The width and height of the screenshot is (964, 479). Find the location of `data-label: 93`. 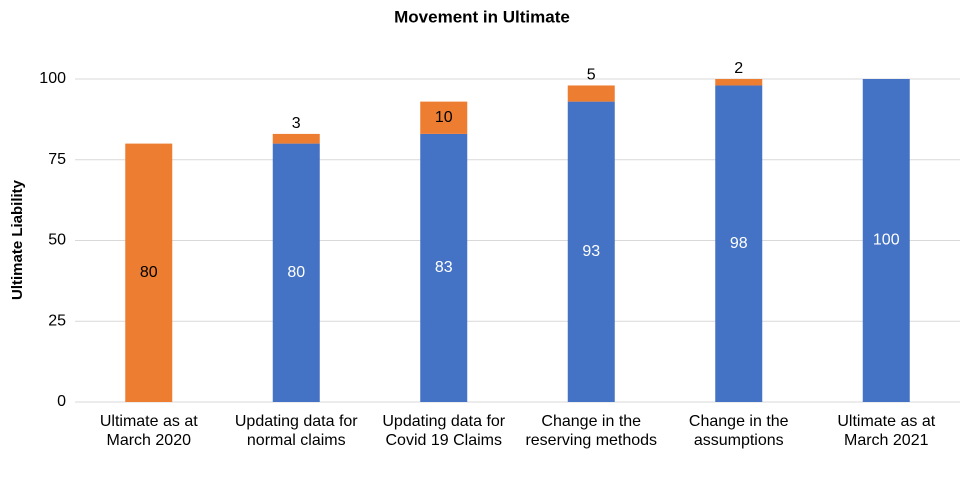

data-label: 93 is located at coordinates (591, 251).